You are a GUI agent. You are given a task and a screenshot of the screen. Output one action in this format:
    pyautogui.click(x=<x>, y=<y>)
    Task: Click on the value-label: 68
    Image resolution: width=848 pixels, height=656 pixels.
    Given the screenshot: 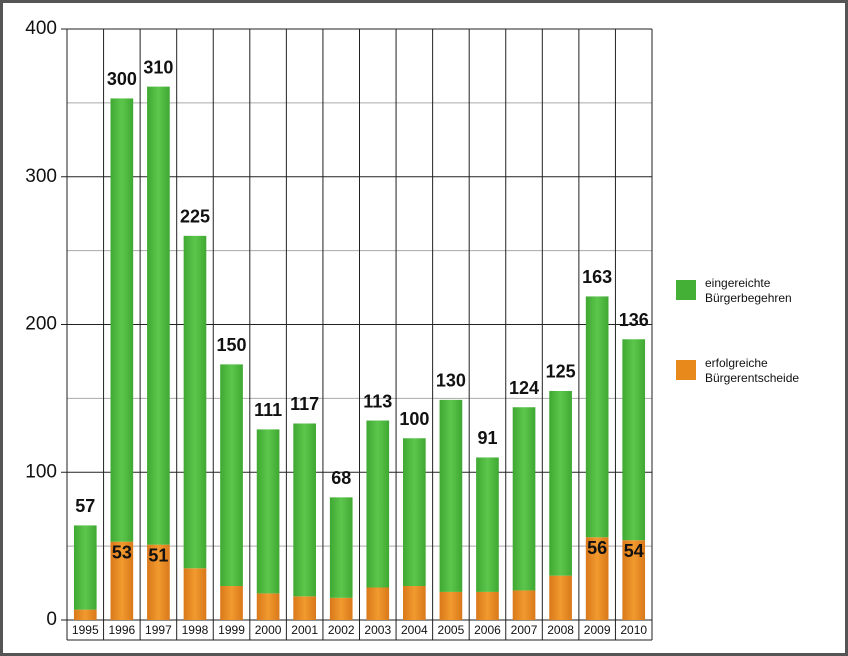 What is the action you would take?
    pyautogui.click(x=341, y=478)
    